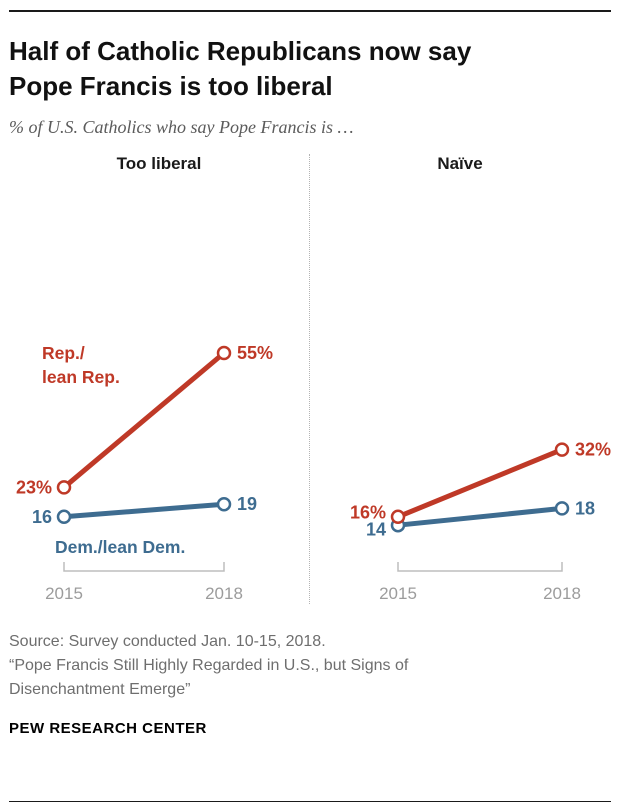 The height and width of the screenshot is (812, 620). Describe the element at coordinates (310, 11) in the screenshot. I see `top-rule` at that location.